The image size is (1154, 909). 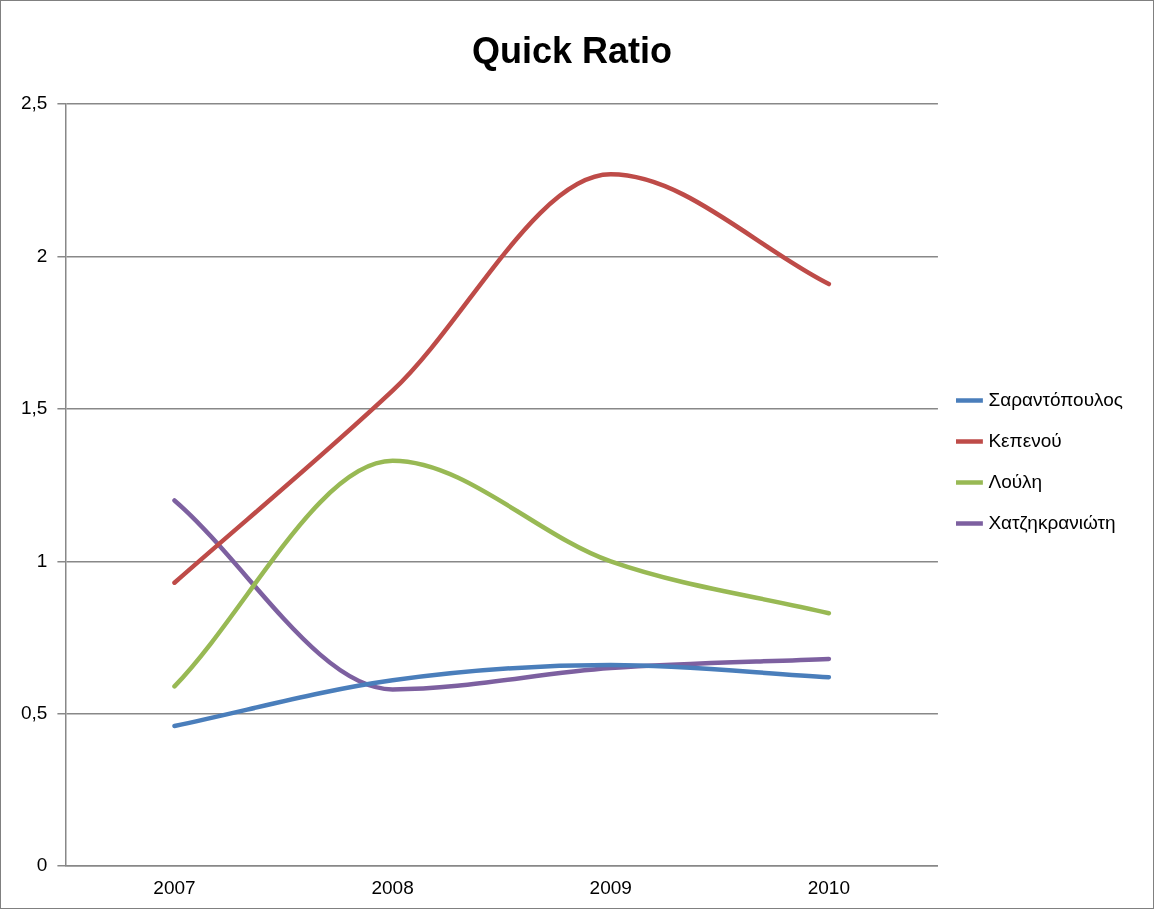 What do you see at coordinates (34, 103) in the screenshot?
I see `y-tick-label: 2,5` at bounding box center [34, 103].